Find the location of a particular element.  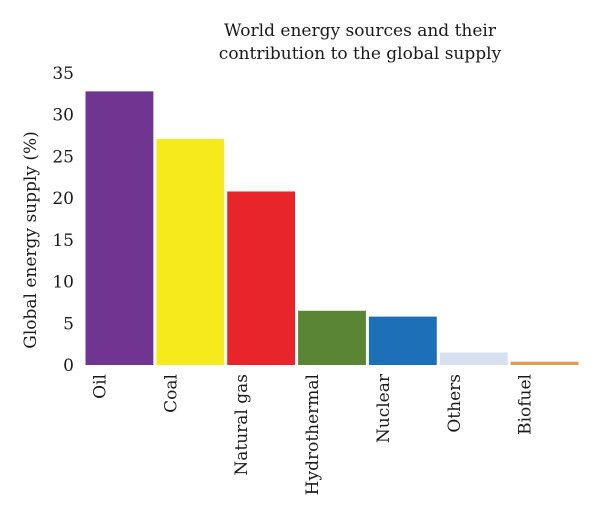

x-category-label: Coal is located at coordinates (171, 393).